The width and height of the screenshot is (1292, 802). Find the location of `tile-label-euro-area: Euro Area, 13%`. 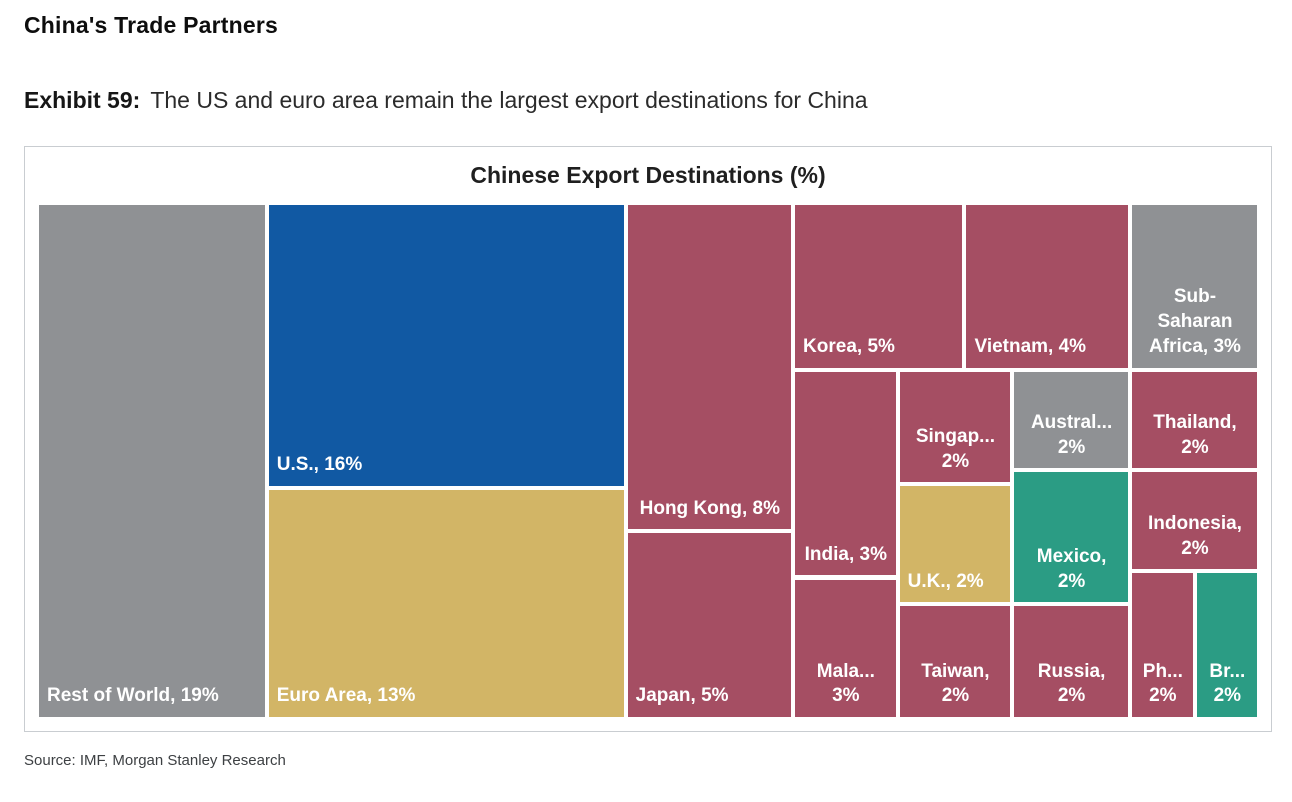

tile-label-euro-area: Euro Area, 13% is located at coordinates (346, 696).